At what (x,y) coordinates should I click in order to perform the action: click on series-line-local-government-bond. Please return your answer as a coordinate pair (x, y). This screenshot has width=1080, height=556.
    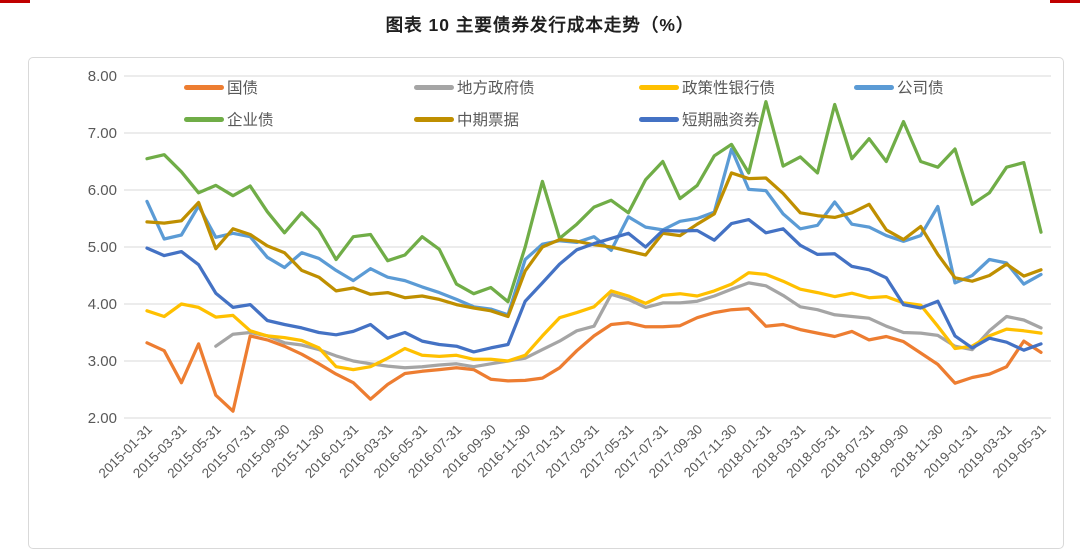
    Looking at the image, I should click on (628, 325).